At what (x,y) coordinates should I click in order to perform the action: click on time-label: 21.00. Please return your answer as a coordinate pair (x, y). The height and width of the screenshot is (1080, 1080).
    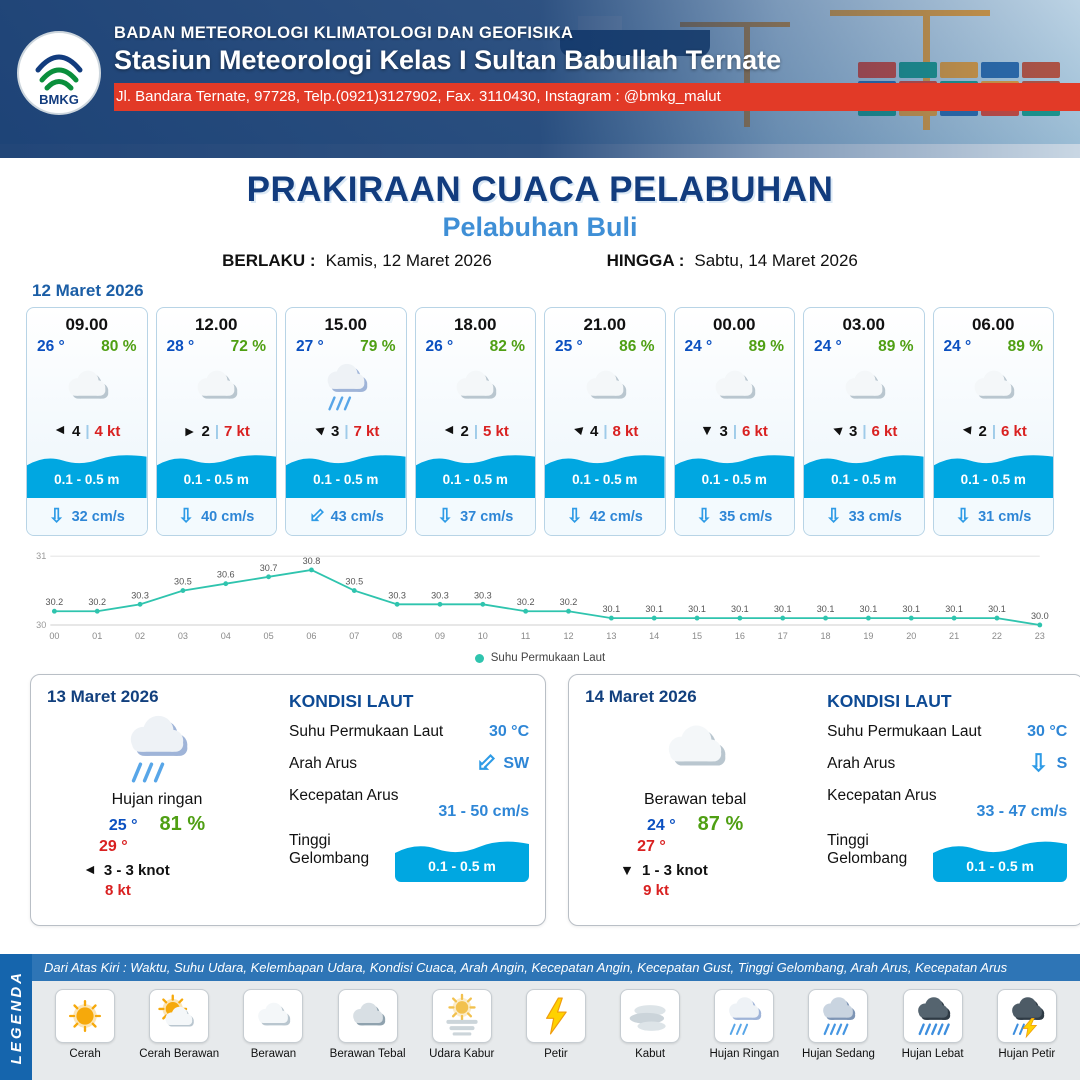
    Looking at the image, I should click on (605, 324).